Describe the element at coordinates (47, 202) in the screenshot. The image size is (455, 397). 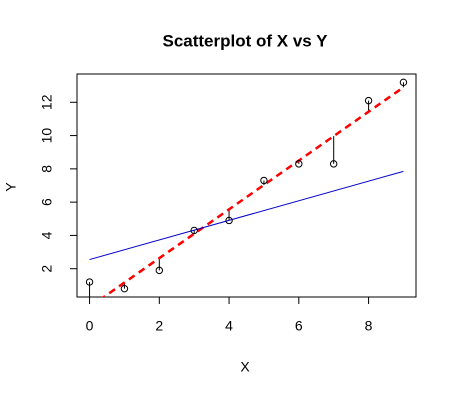
I see `y-tick-label: 6` at that location.